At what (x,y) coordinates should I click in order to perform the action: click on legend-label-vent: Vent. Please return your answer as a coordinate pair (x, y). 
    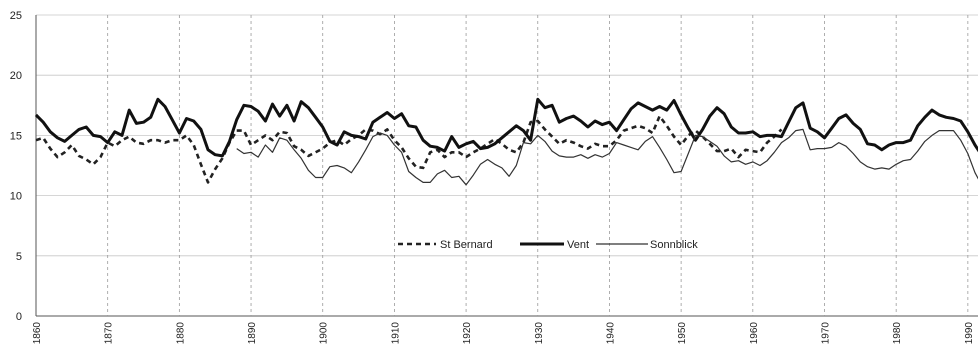
    Looking at the image, I should click on (578, 245).